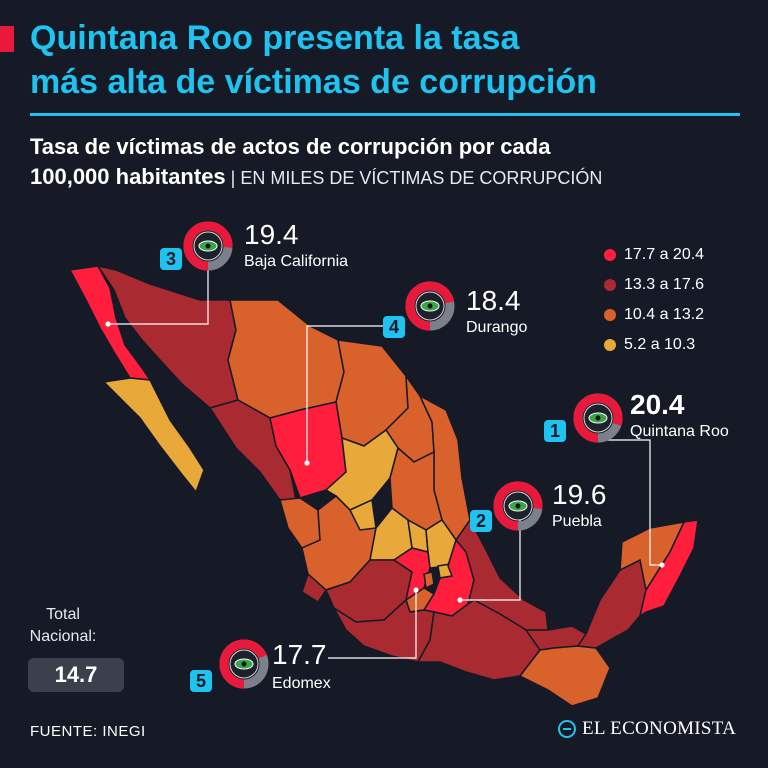 This screenshot has width=768, height=768. What do you see at coordinates (7, 39) in the screenshot?
I see `title-accent-bar` at bounding box center [7, 39].